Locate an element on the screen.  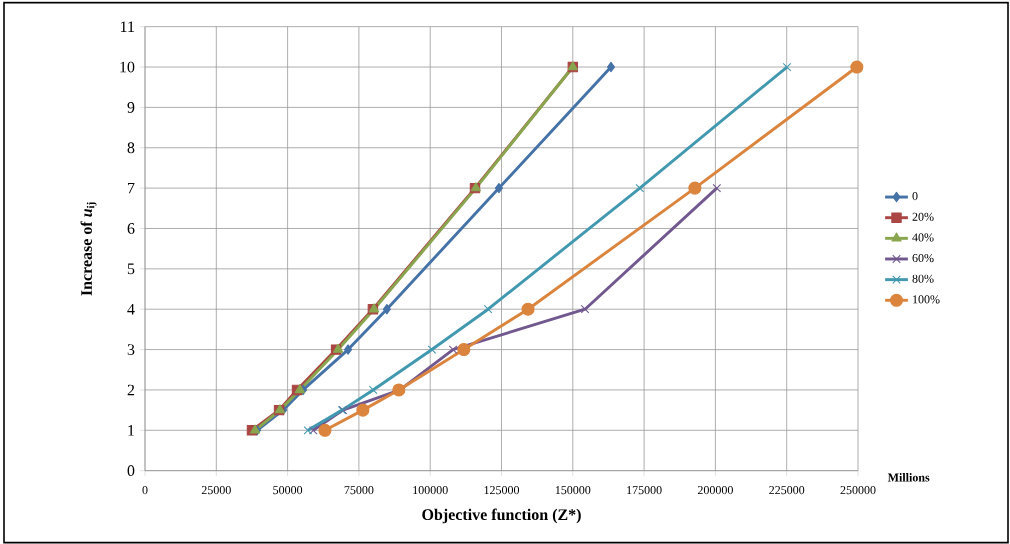
x-tick-label: 25000 is located at coordinates (216, 490).